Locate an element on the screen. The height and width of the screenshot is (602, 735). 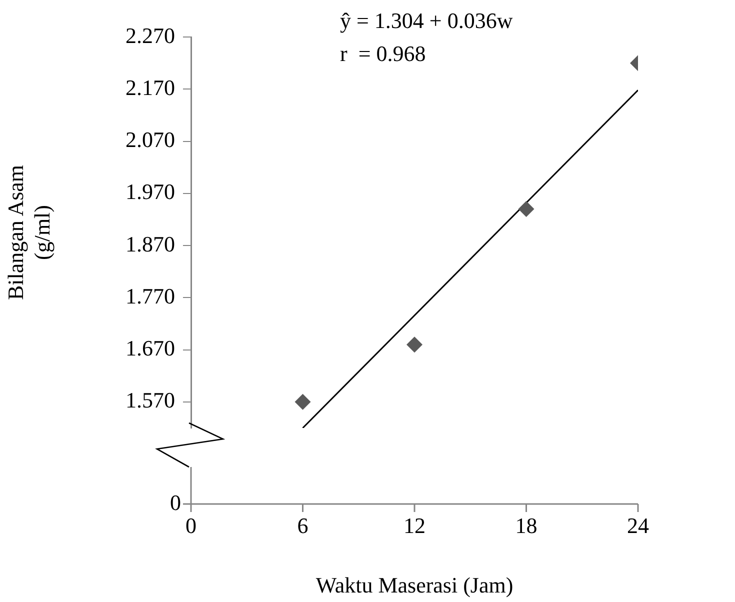
y-tick-label: 1.970 is located at coordinates (150, 191).